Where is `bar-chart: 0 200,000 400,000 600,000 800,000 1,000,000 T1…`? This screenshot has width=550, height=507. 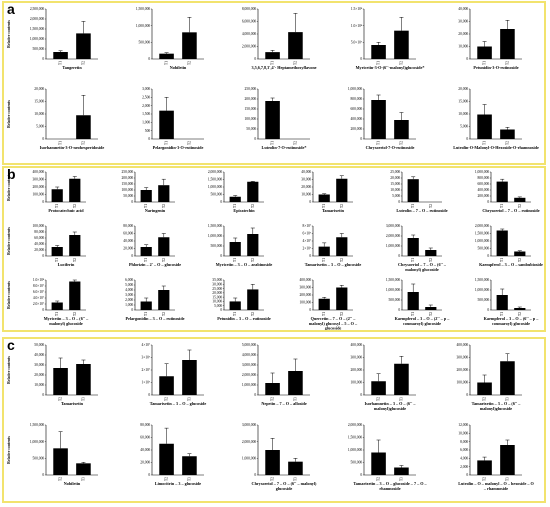
bar-chart: 0 200,000 400,000 600,000 800,000 1,000,000 T1… is located at coordinates (382, 118).